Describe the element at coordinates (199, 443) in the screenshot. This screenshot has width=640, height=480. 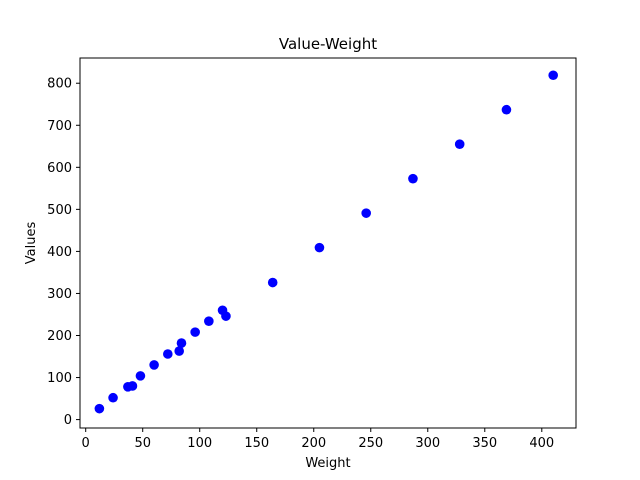
I see `x-tick-label: 100` at that location.